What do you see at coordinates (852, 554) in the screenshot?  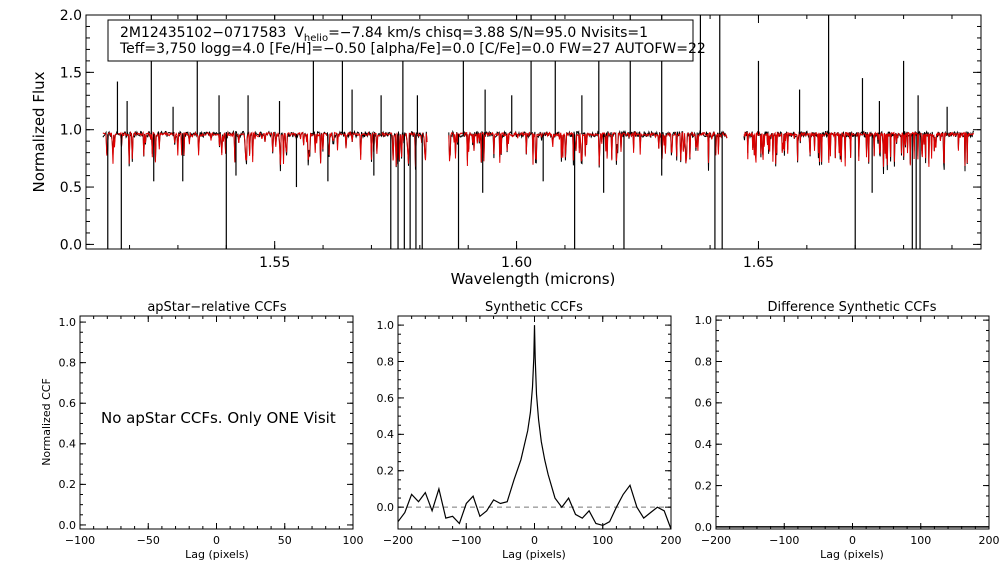 I see `difference-ccf-x-axis-label: Lag (pixels)` at bounding box center [852, 554].